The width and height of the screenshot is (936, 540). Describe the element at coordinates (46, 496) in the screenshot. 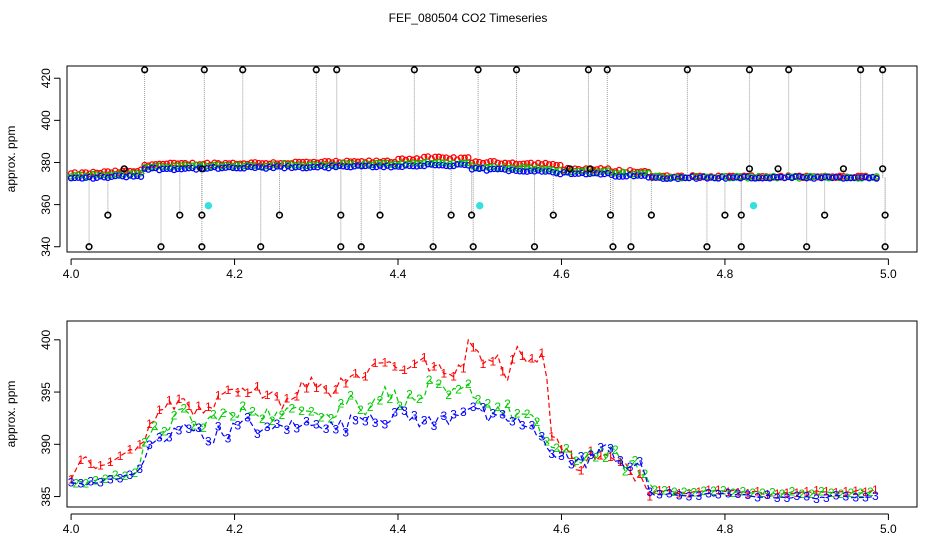

I see `bottom-y-tick-label: 385` at that location.